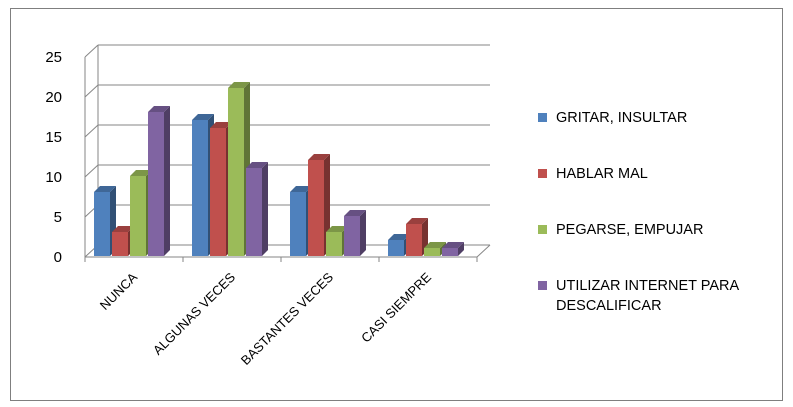 This screenshot has width=793, height=407. What do you see at coordinates (621, 118) in the screenshot?
I see `legend-label: GRITAR, INSULTAR` at bounding box center [621, 118].